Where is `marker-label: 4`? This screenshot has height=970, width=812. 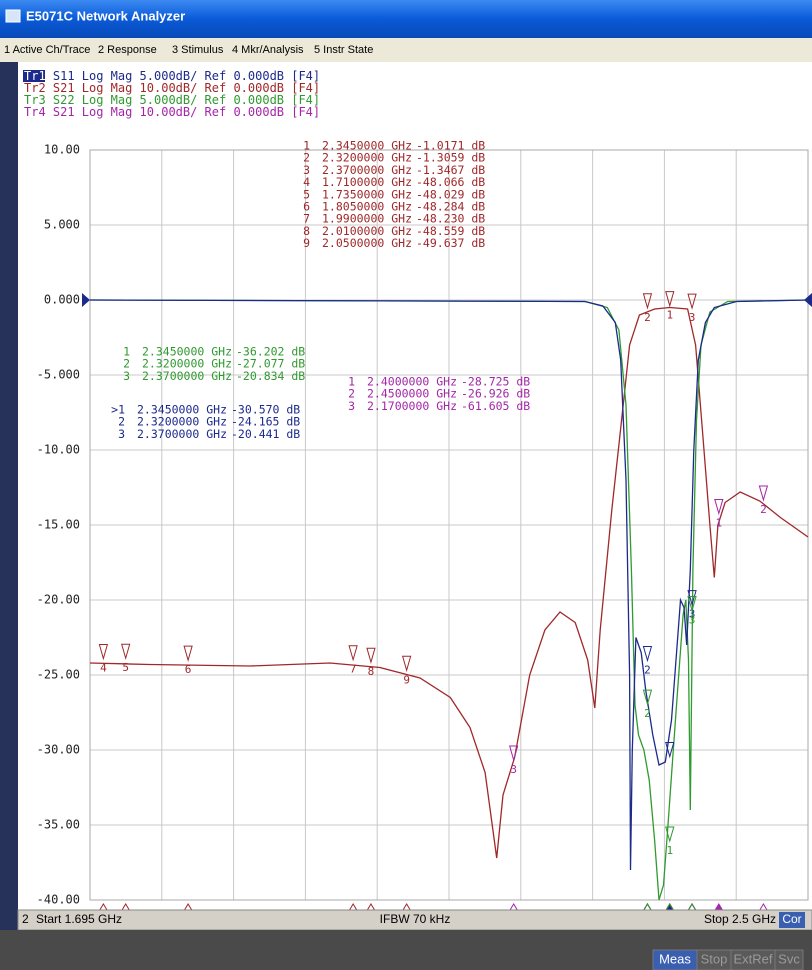
marker-label: 4 is located at coordinates (103, 667).